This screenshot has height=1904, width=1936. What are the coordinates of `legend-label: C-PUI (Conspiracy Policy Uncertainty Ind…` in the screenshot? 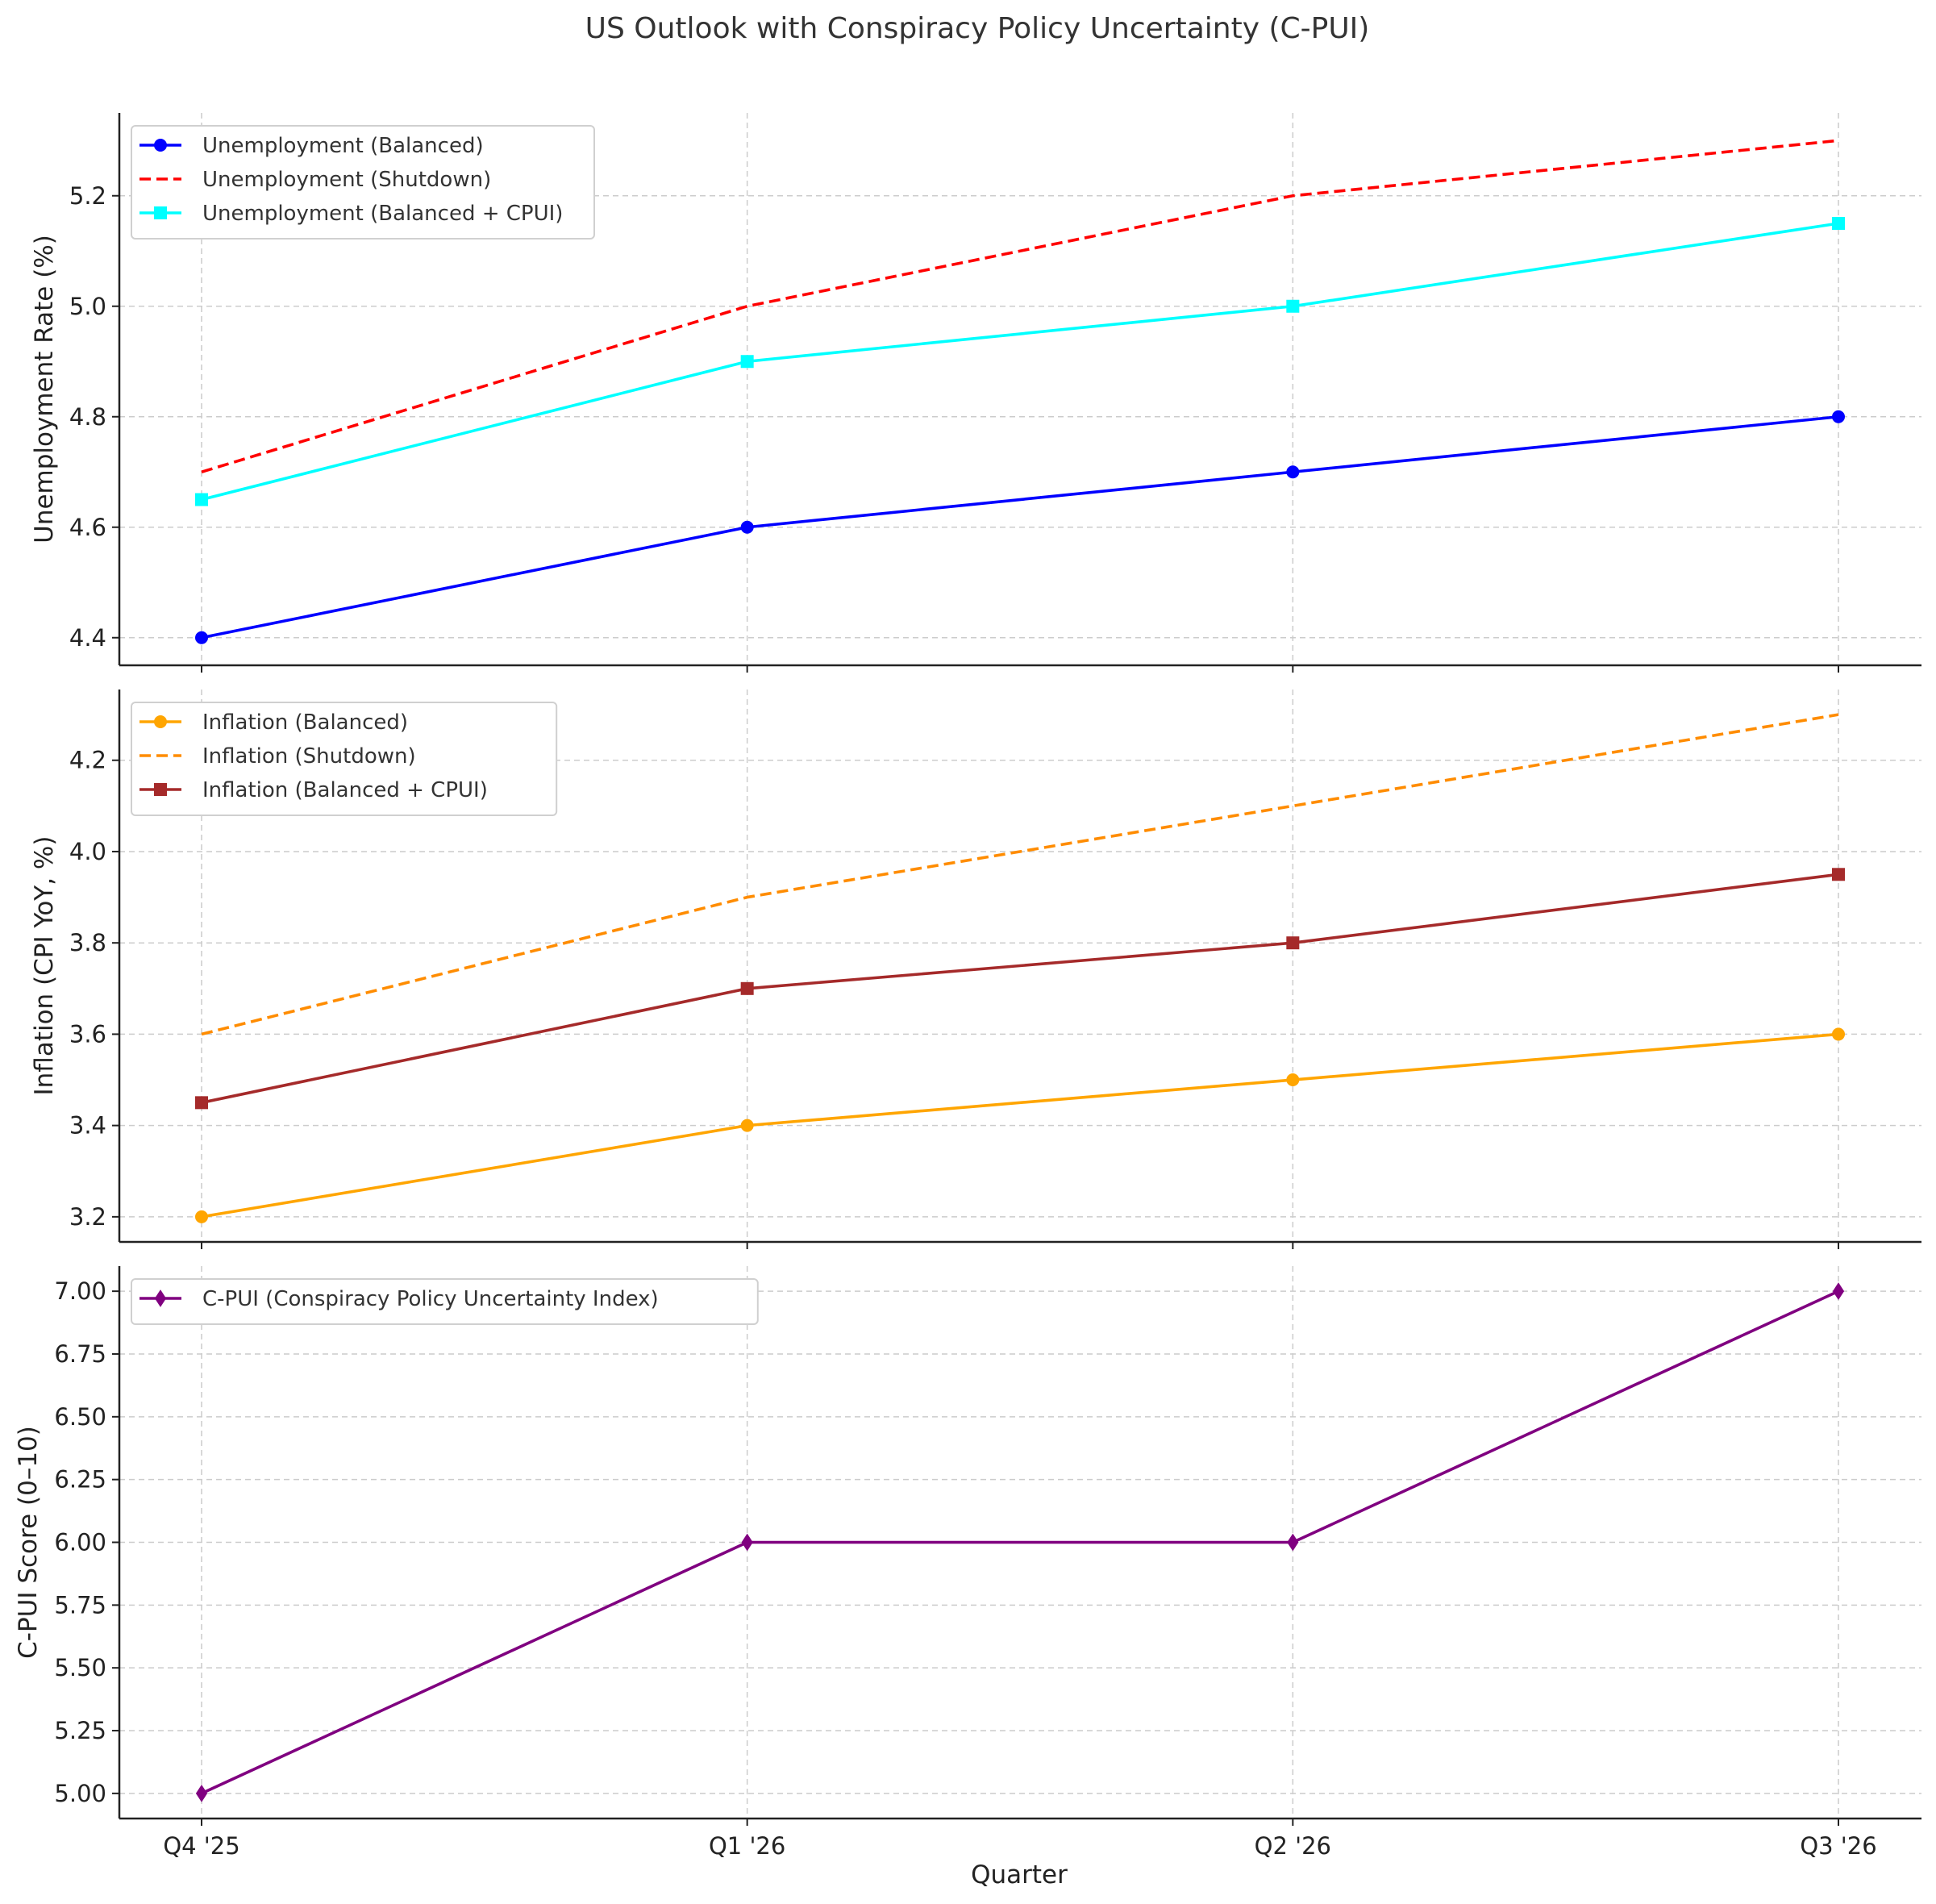 It's located at (430, 1299).